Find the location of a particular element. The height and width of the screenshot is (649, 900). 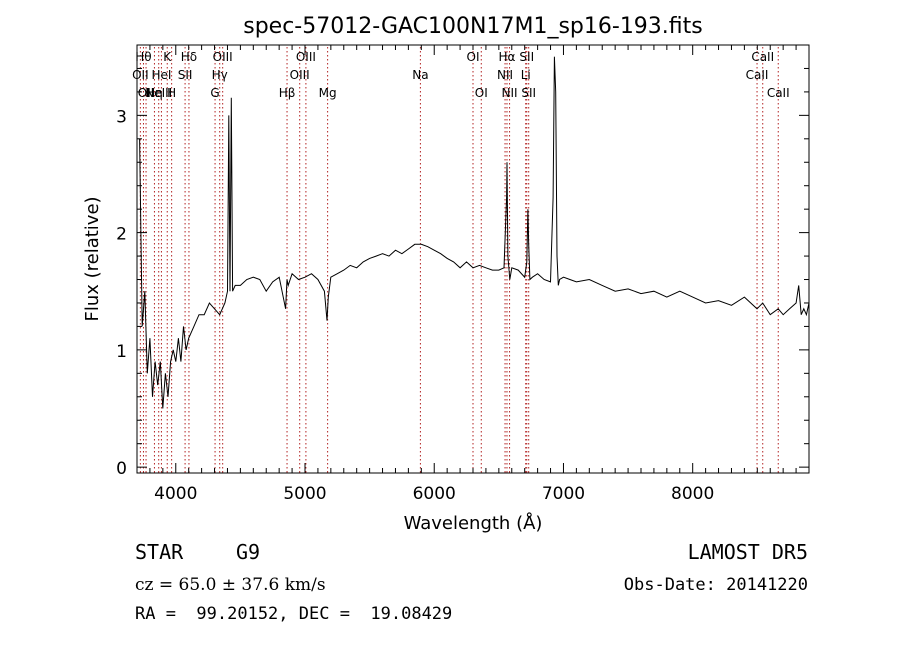

object-subclass: G9 is located at coordinates (248, 552).